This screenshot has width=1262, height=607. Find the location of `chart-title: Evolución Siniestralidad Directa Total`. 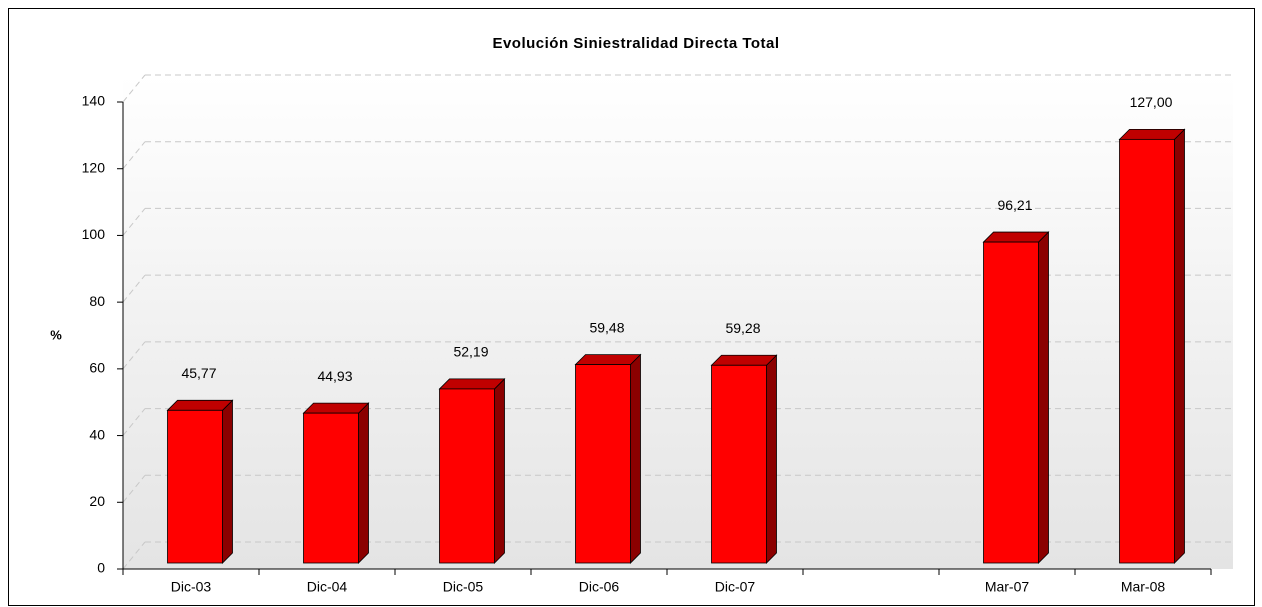

chart-title: Evolución Siniestralidad Directa Total is located at coordinates (635, 43).